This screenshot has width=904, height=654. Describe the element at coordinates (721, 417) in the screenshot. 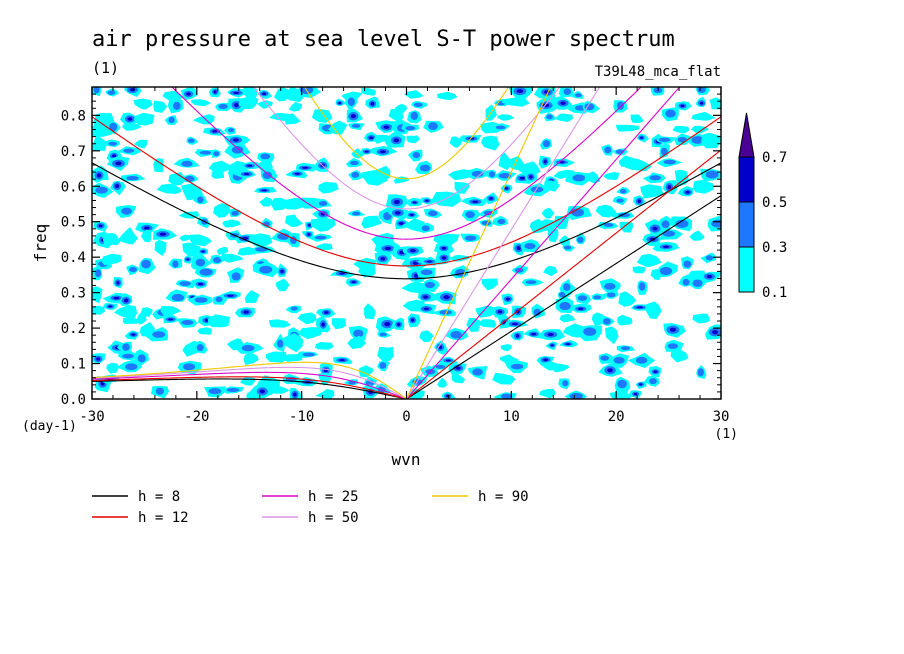

I see `x-tick-label: 30` at that location.